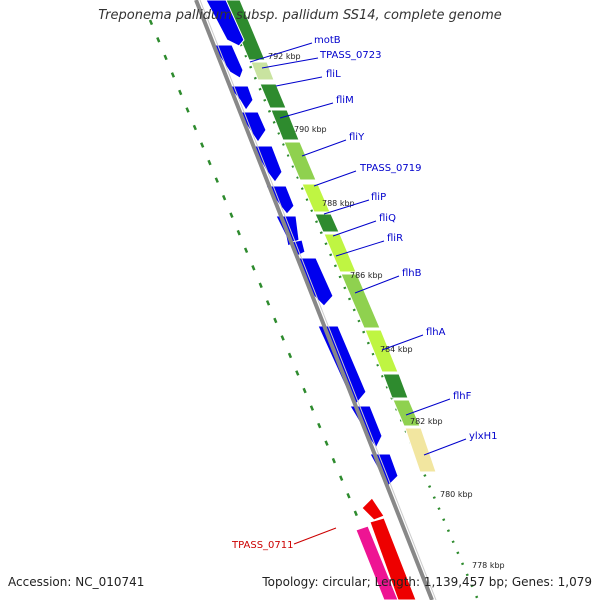 This screenshot has height=600, width=600. I want to click on scale-label: 778 kbp, so click(488, 565).